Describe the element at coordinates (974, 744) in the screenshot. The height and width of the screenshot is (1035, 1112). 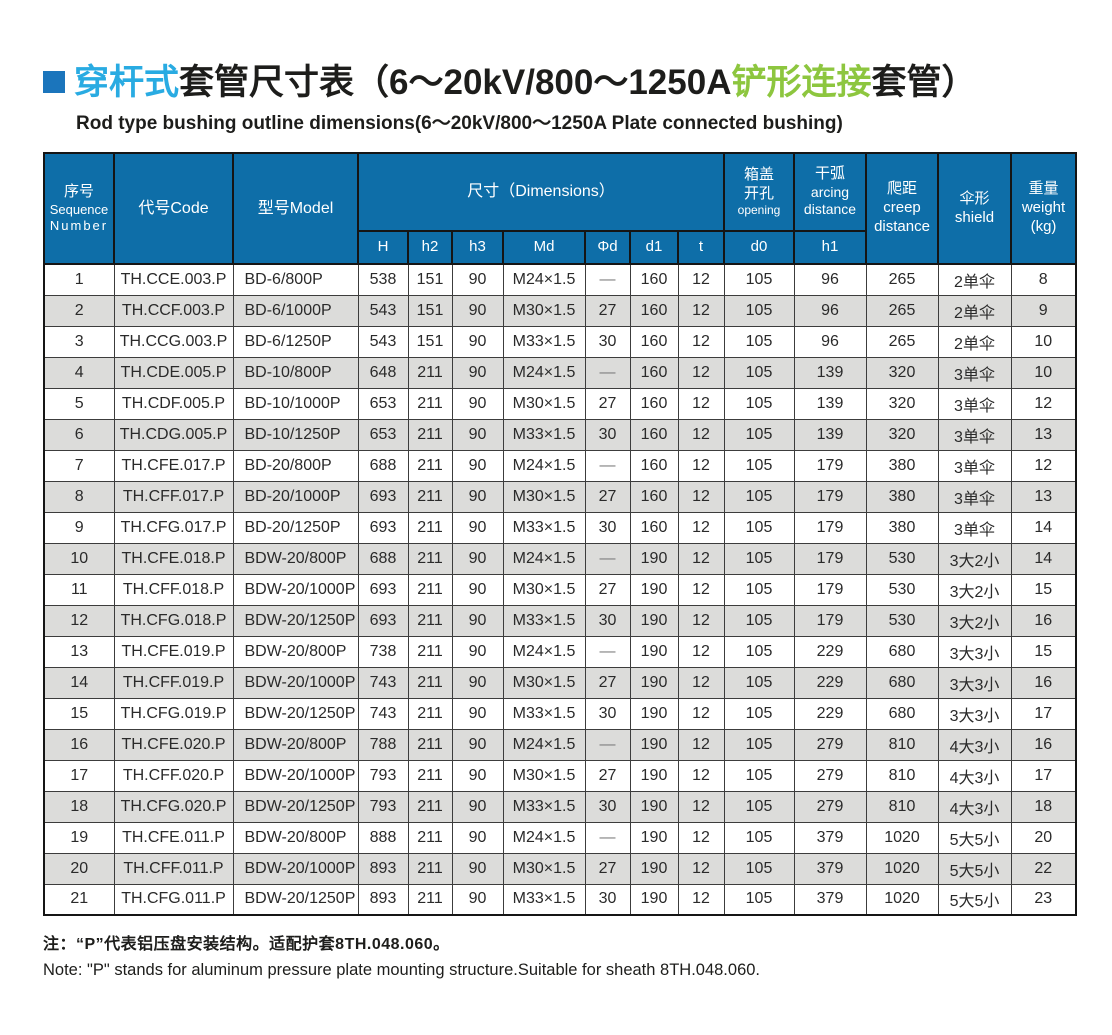
I see `cell-shield: 4大3小` at that location.